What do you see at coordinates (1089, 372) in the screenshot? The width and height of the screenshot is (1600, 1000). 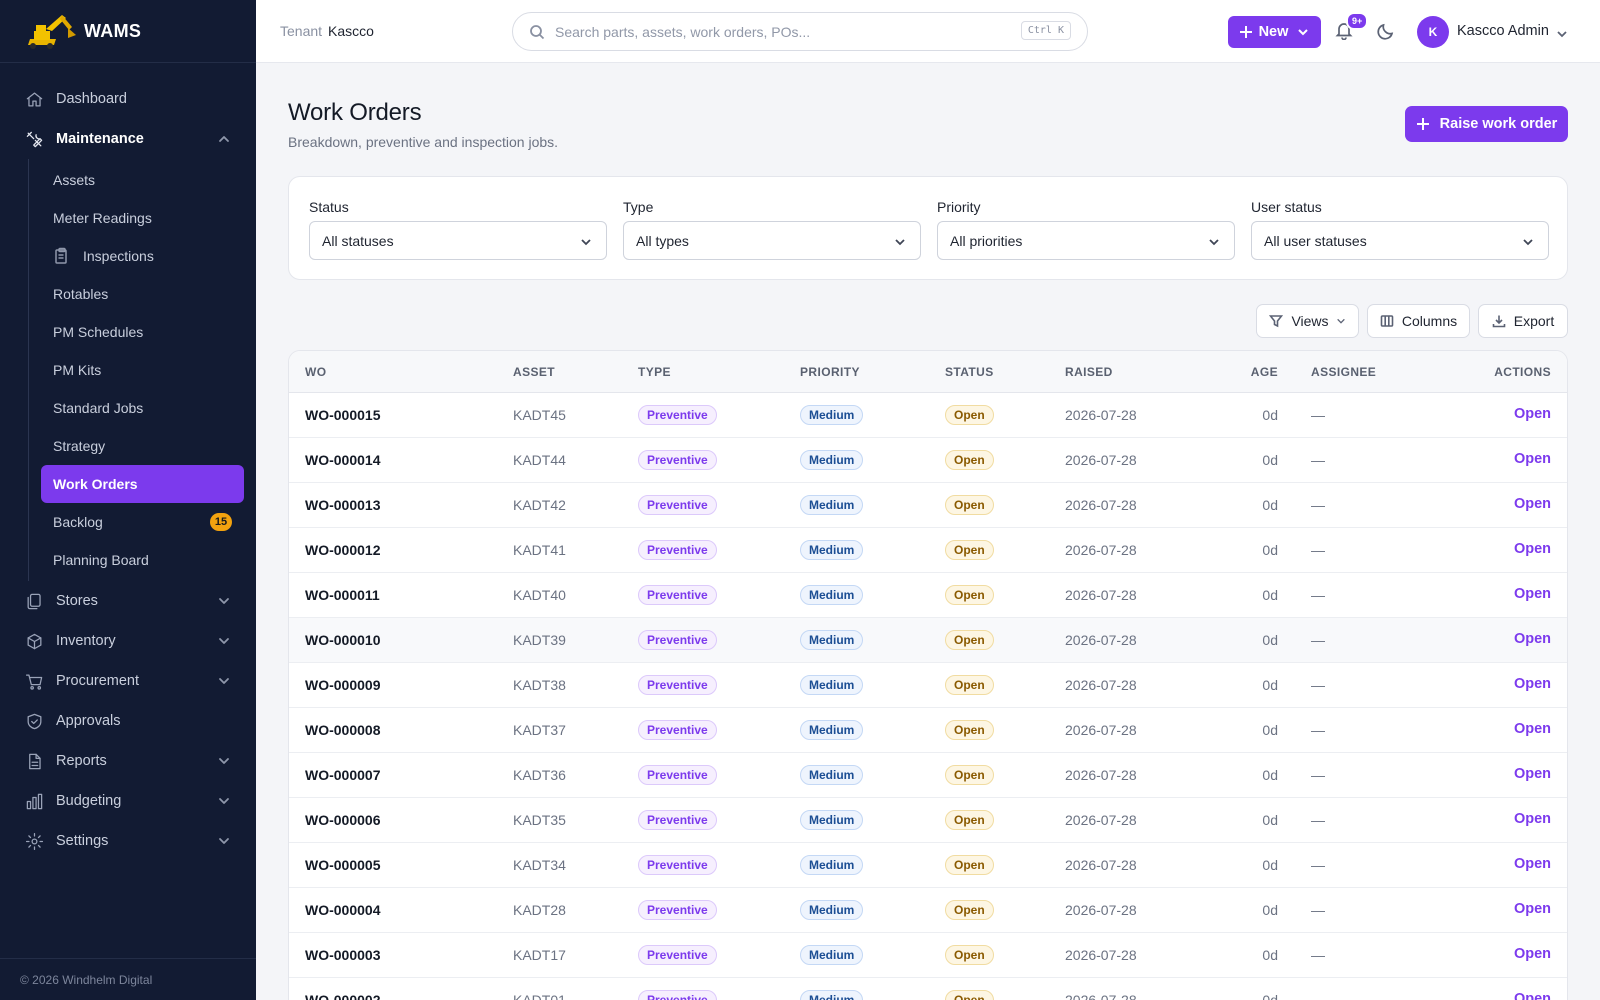 I see `column-header-raised: RAISED` at bounding box center [1089, 372].